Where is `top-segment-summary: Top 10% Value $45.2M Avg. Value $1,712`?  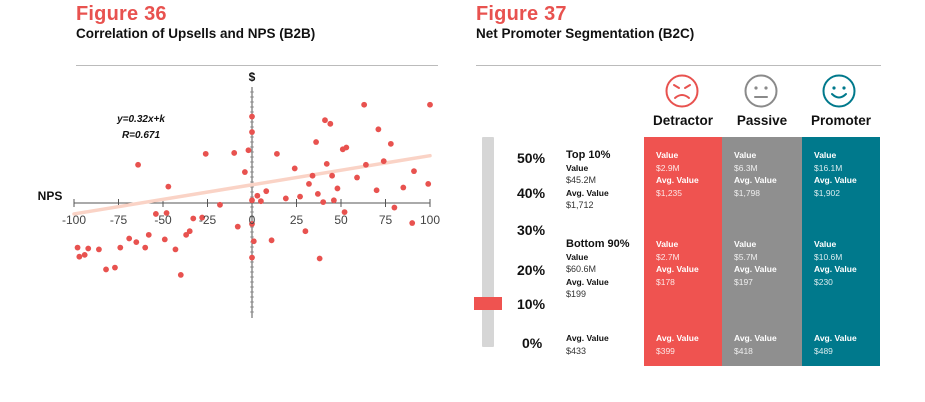 top-segment-summary: Top 10% Value $45.2M Avg. Value $1,712 is located at coordinates (588, 180).